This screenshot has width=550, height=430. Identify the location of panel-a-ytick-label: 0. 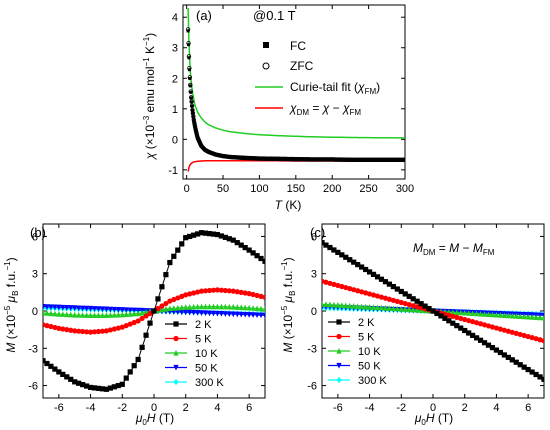
(175, 140).